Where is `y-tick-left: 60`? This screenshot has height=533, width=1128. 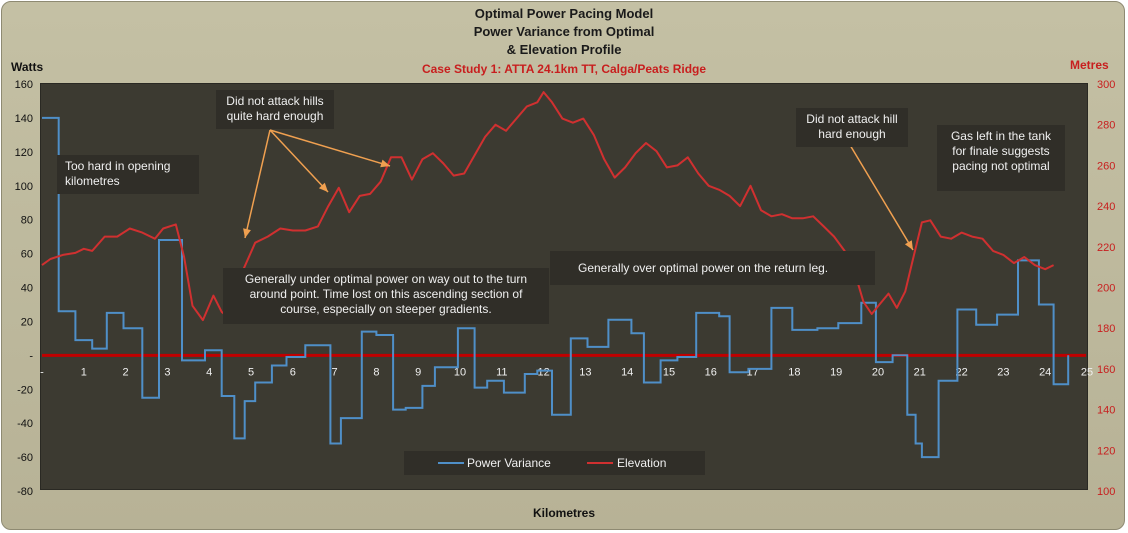
y-tick-left: 60 is located at coordinates (27, 255).